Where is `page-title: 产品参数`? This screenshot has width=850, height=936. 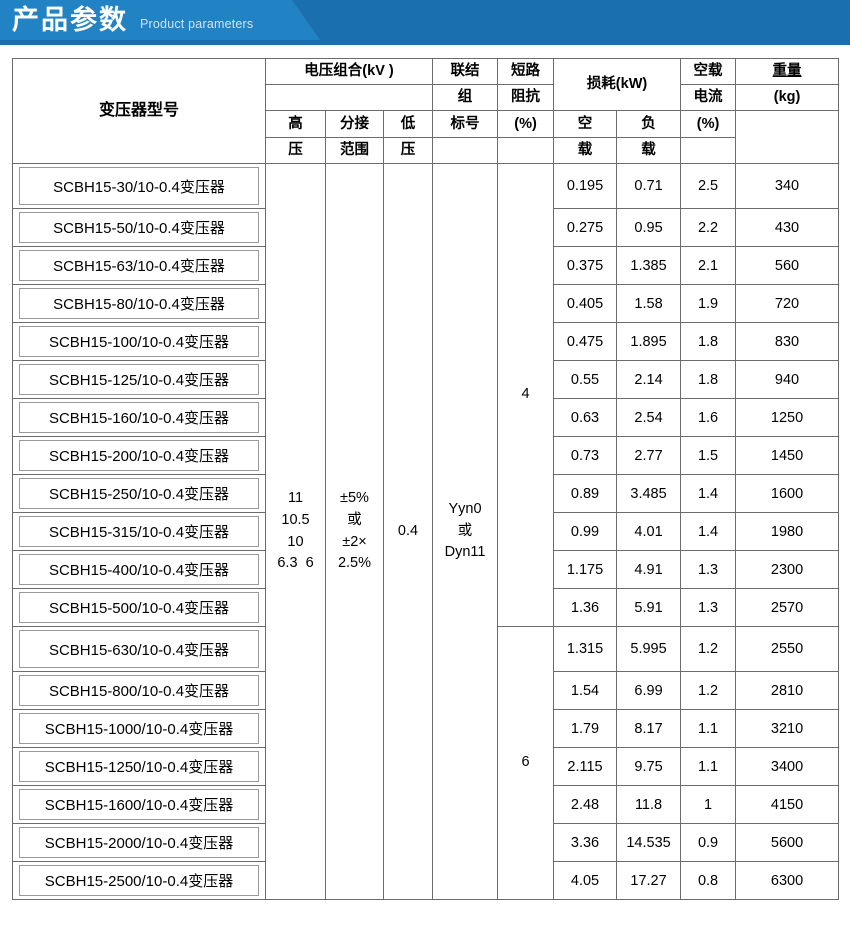 page-title: 产品参数 is located at coordinates (70, 20).